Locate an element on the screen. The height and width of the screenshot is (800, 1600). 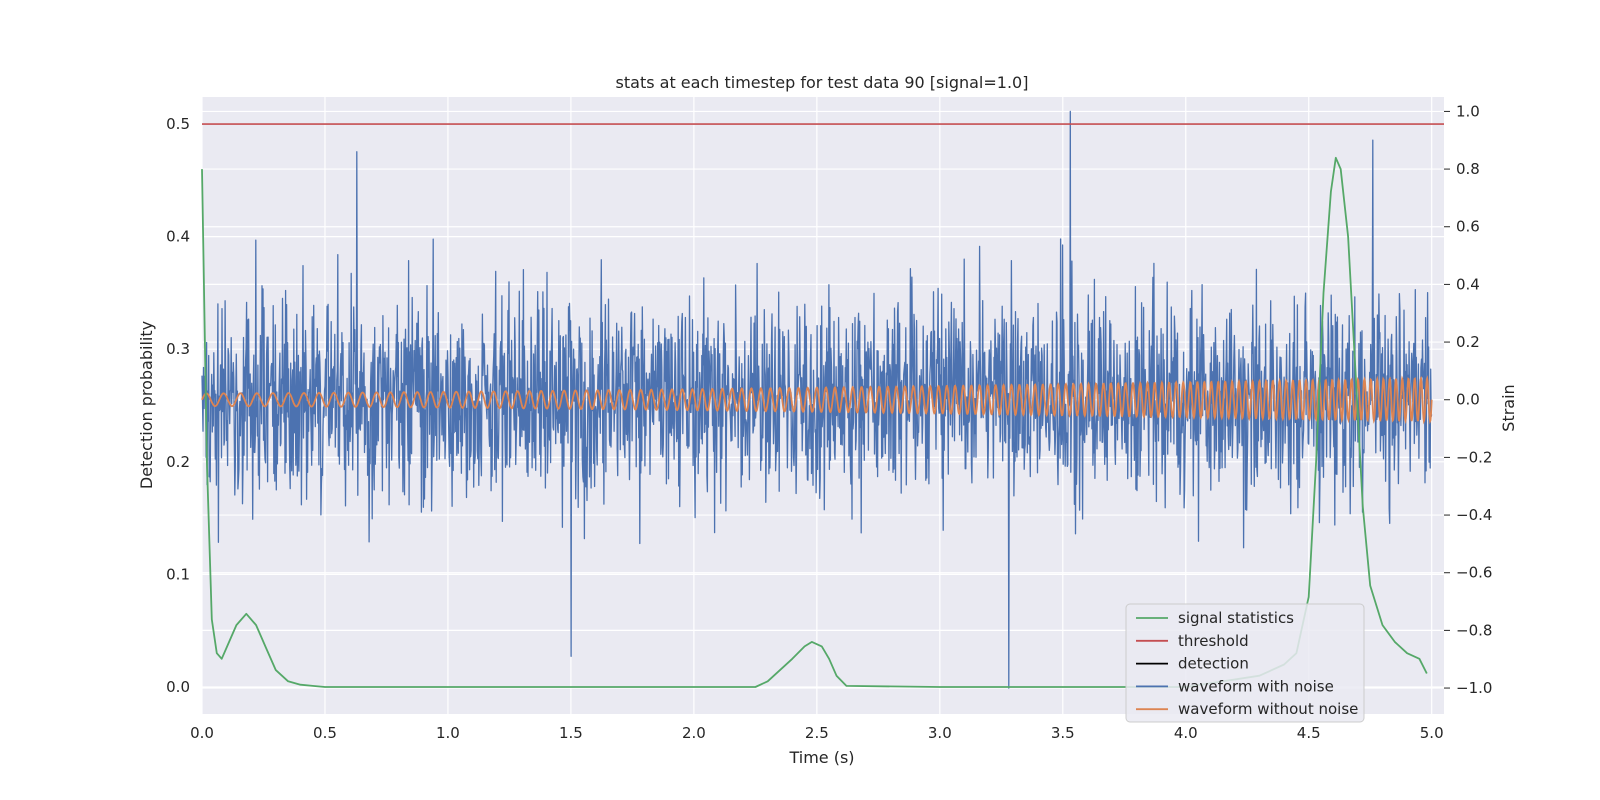
series-waveform-without-noise is located at coordinates (817, 400).